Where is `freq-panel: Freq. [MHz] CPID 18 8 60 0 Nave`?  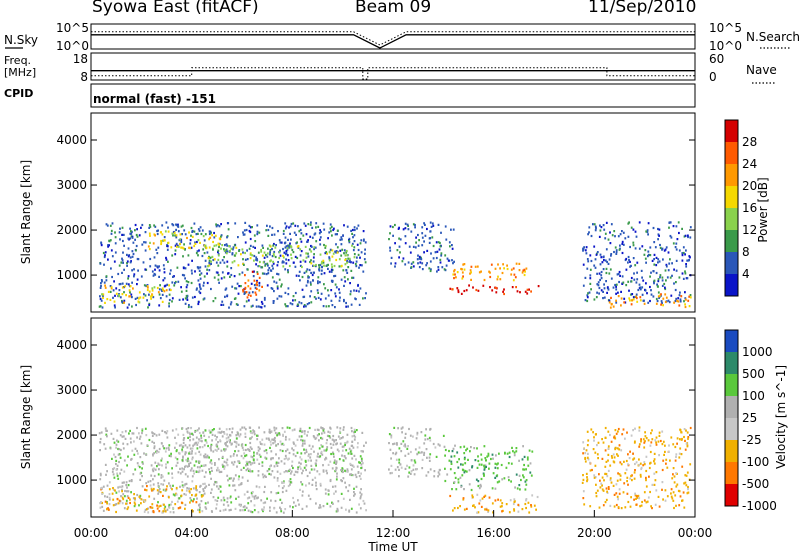
freq-panel: Freq. [MHz] CPID 18 8 60 0 Nave is located at coordinates (390, 76).